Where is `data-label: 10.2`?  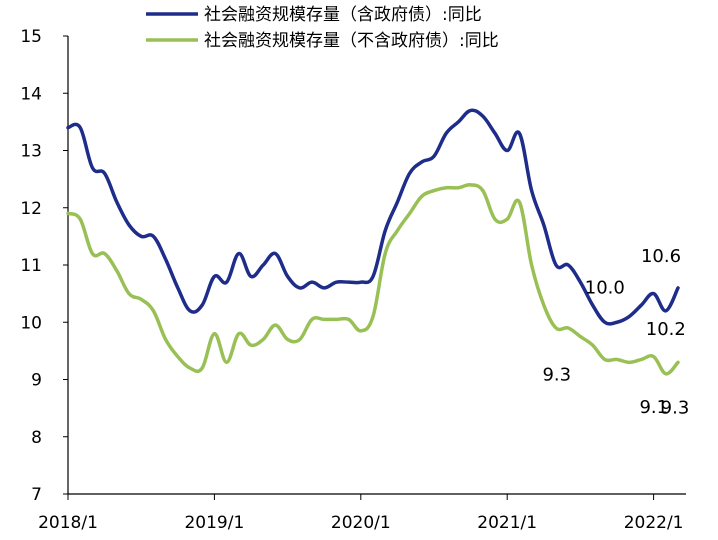 data-label: 10.2 is located at coordinates (666, 329).